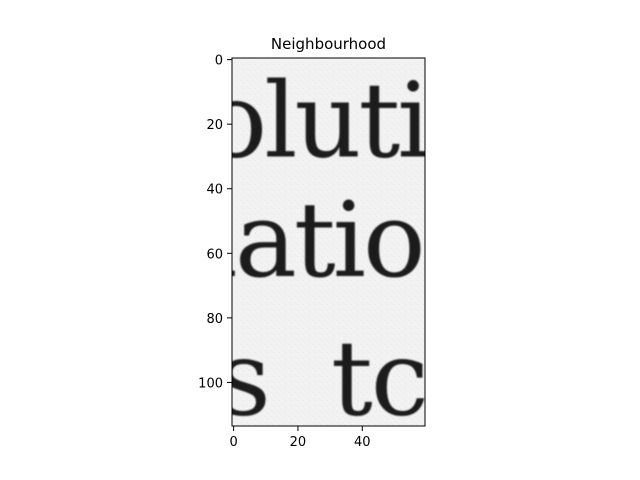  What do you see at coordinates (215, 222) in the screenshot?
I see `y-axis: 0 20 40 60 80 100` at bounding box center [215, 222].